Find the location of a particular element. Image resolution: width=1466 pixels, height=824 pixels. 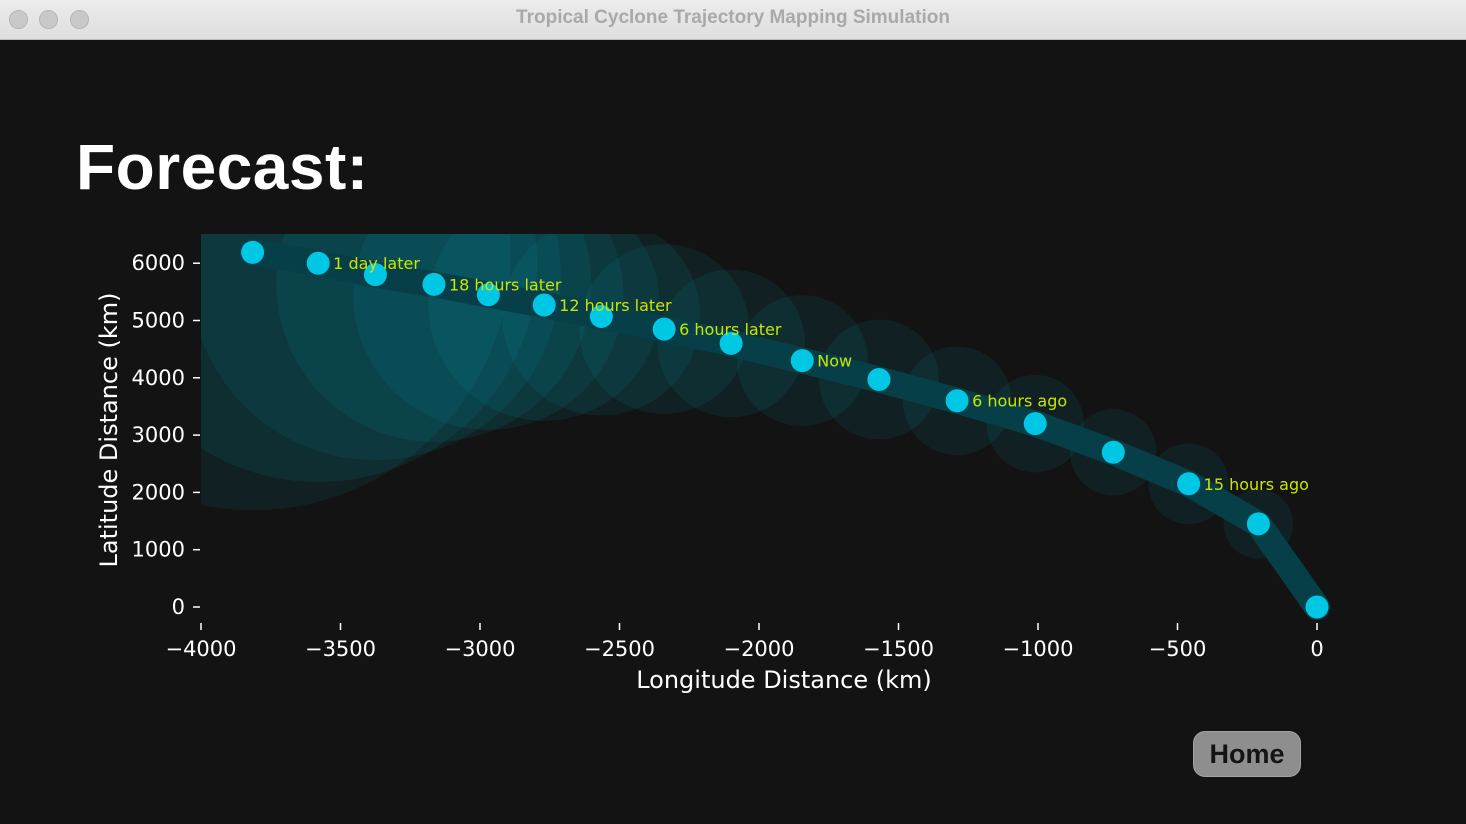

x-tick-label: −3000 is located at coordinates (479, 649).